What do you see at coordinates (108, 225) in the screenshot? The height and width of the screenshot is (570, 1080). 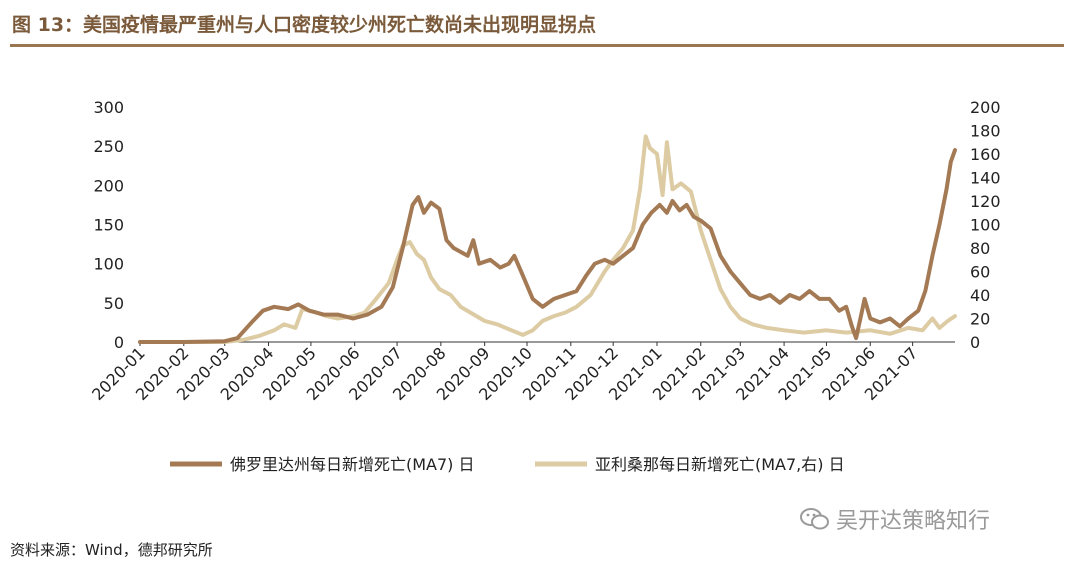 I see `y-left-tick-label: 150` at bounding box center [108, 225].